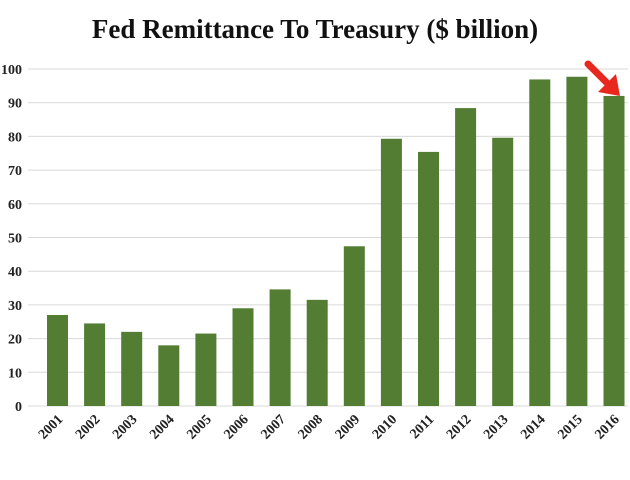 The image size is (630, 480). What do you see at coordinates (348, 427) in the screenshot?
I see `x-tick-label: 2009` at bounding box center [348, 427].